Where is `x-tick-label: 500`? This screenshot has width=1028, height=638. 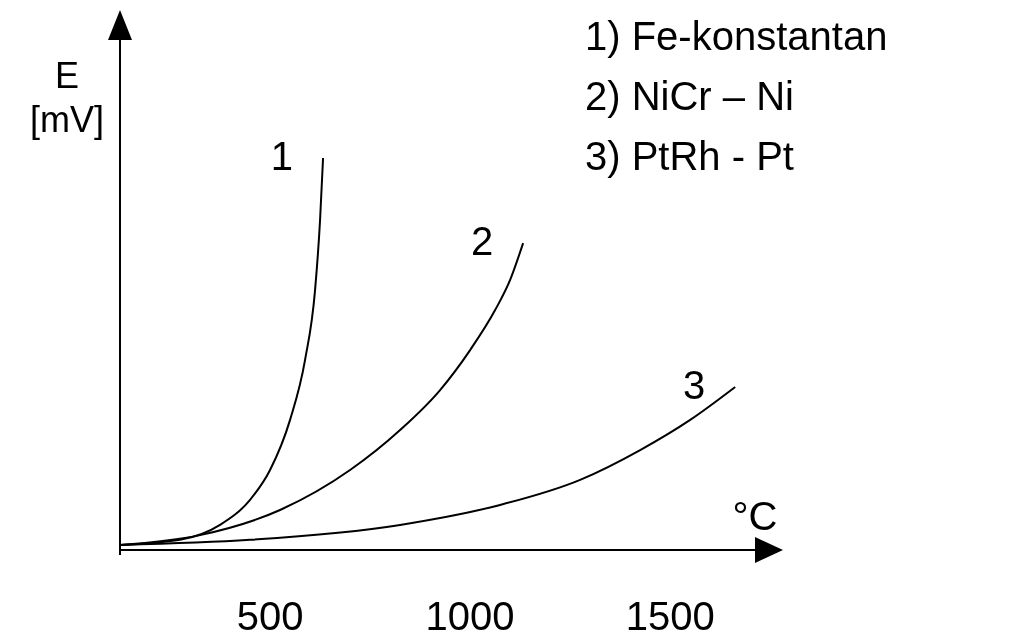 x-tick-label: 500 is located at coordinates (270, 616).